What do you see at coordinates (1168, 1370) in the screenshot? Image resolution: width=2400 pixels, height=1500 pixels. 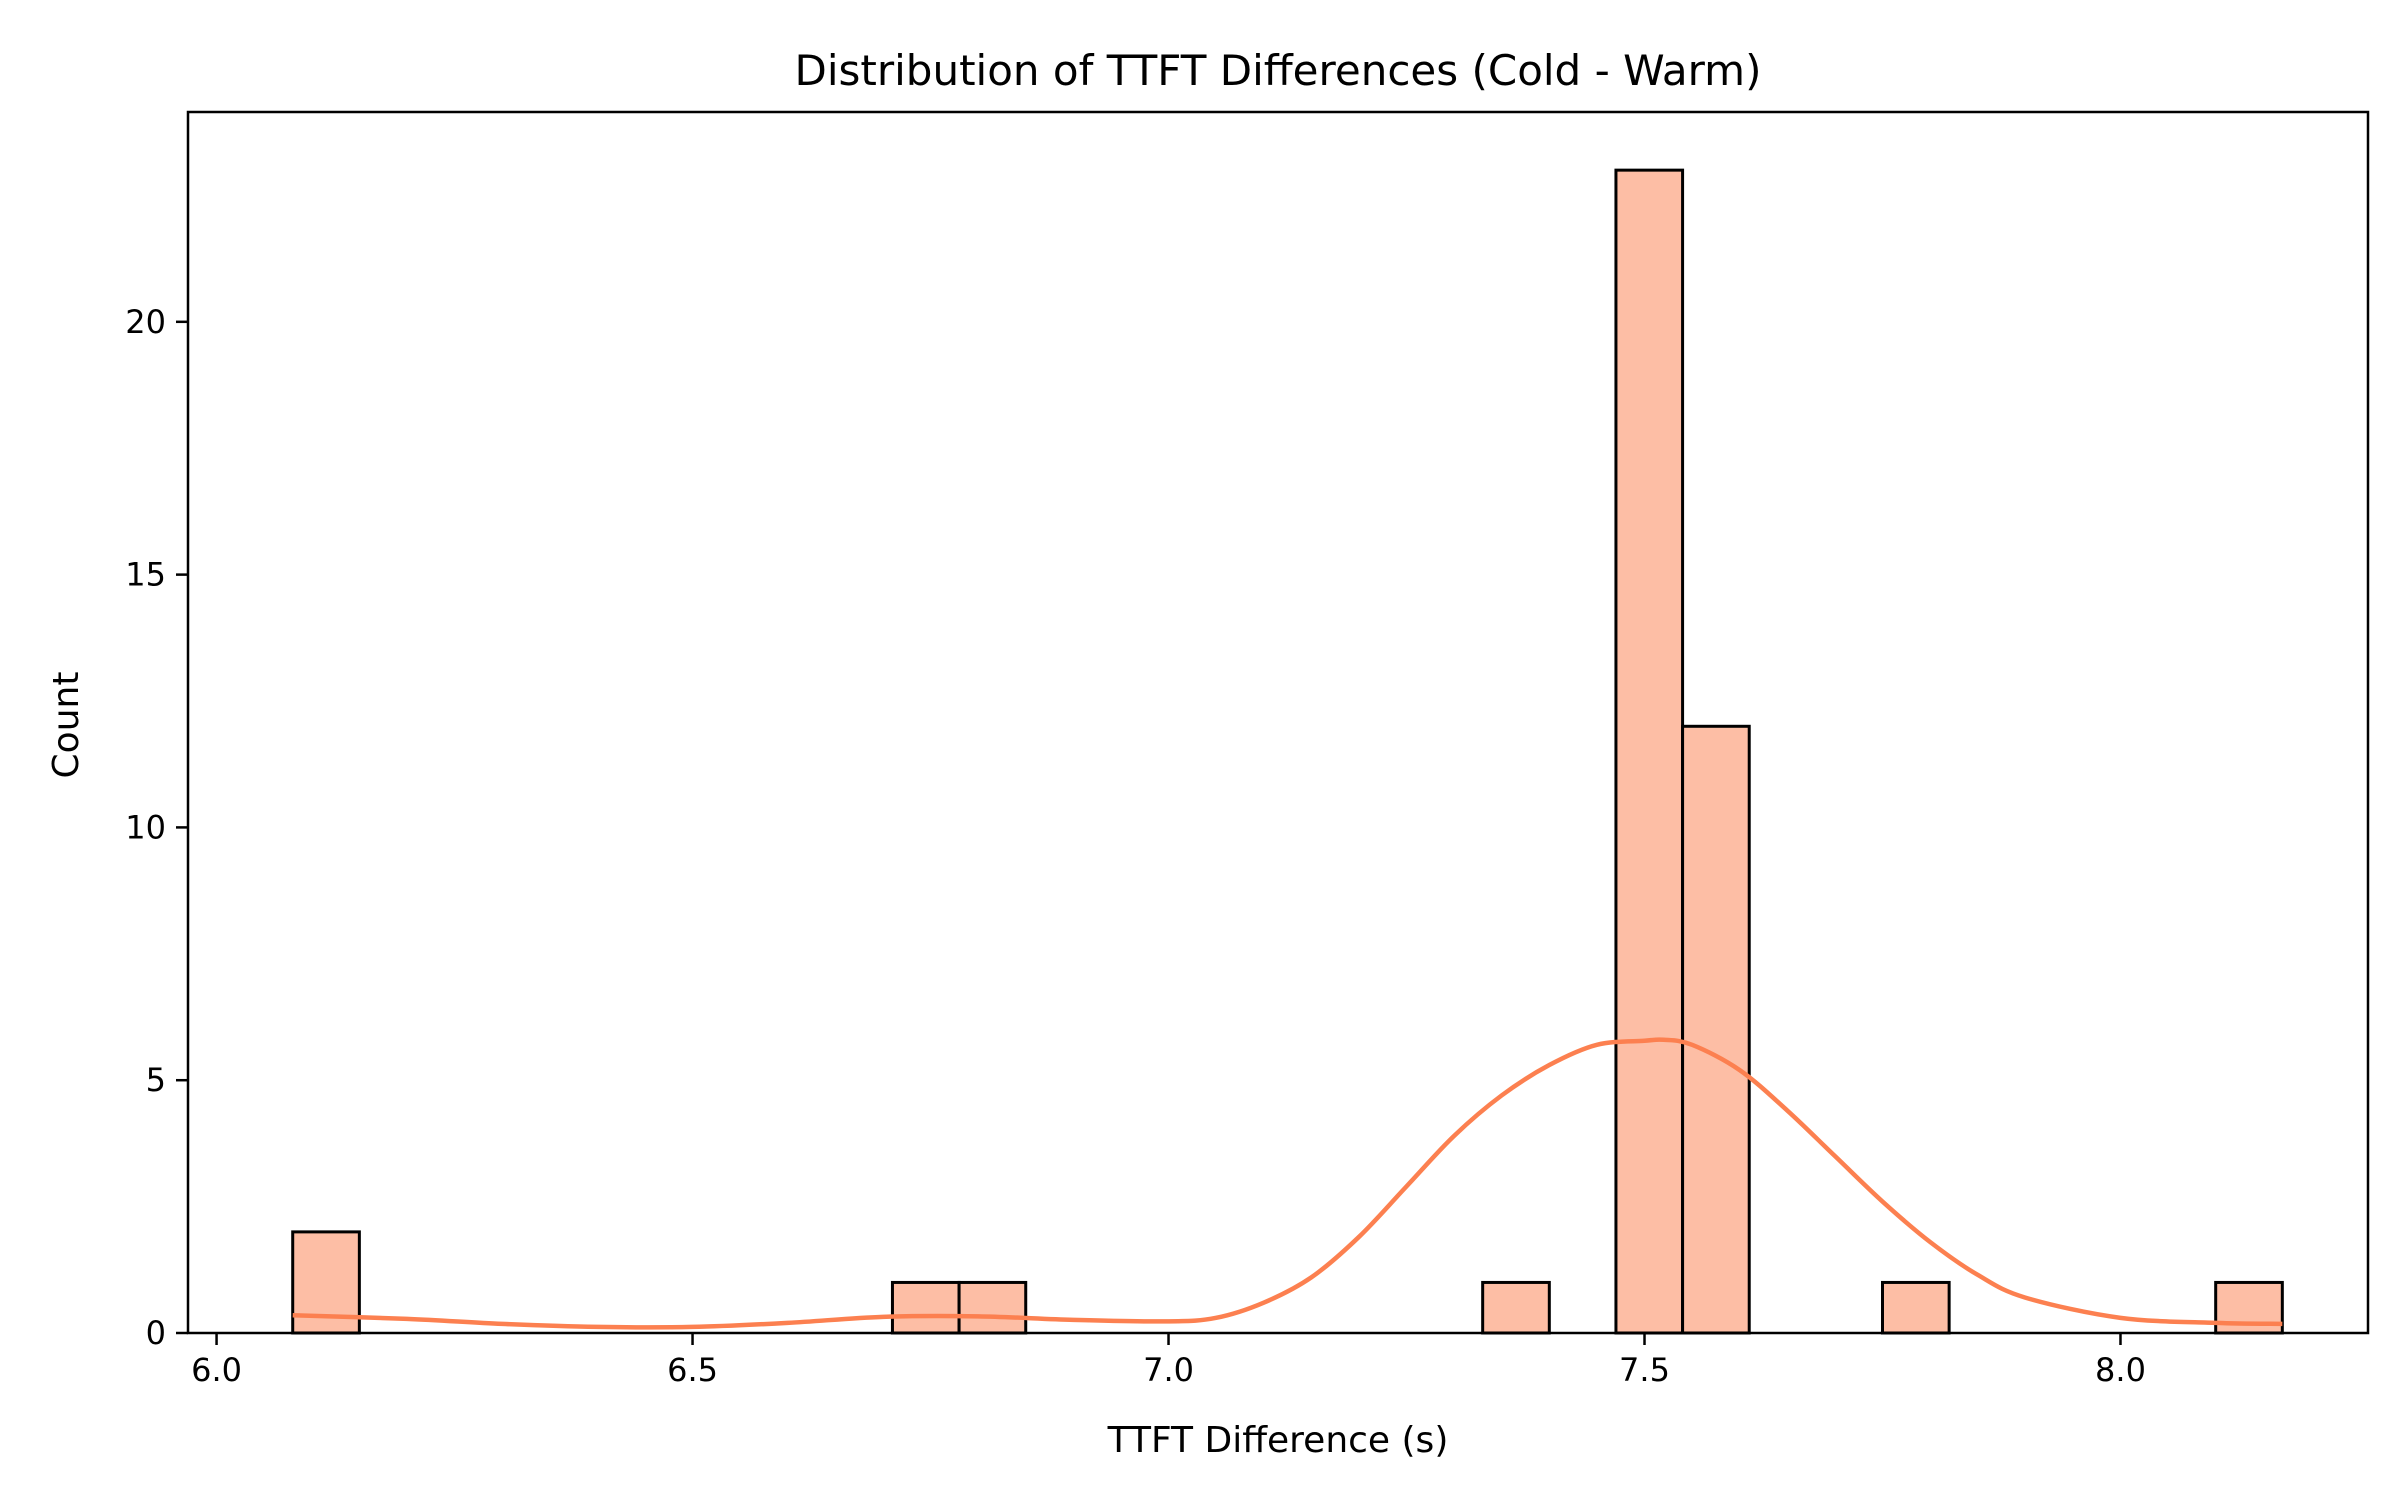 I see `x-tick-label: 7.0` at bounding box center [1168, 1370].